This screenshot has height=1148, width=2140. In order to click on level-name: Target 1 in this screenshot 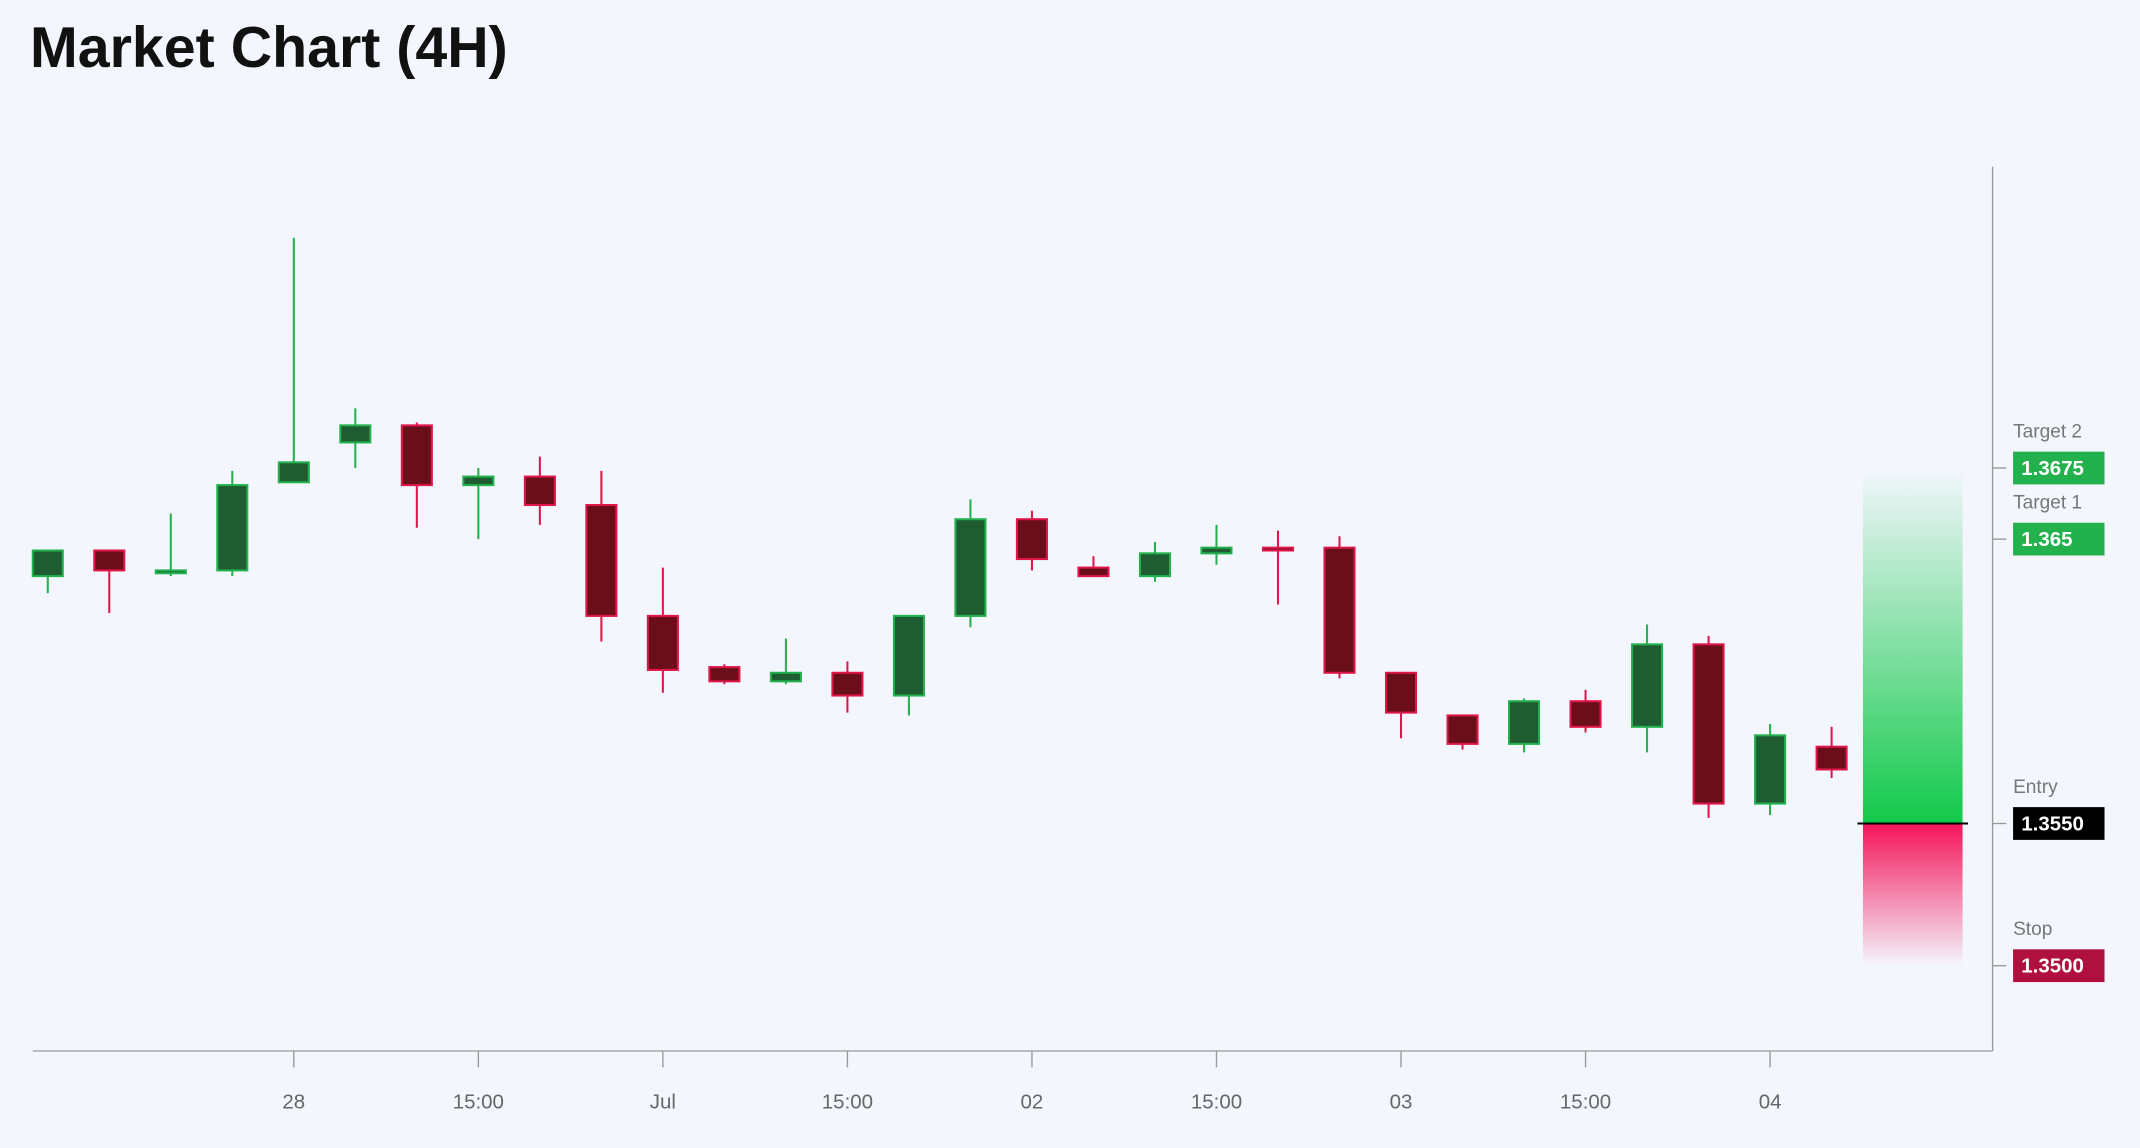, I will do `click(2047, 503)`.